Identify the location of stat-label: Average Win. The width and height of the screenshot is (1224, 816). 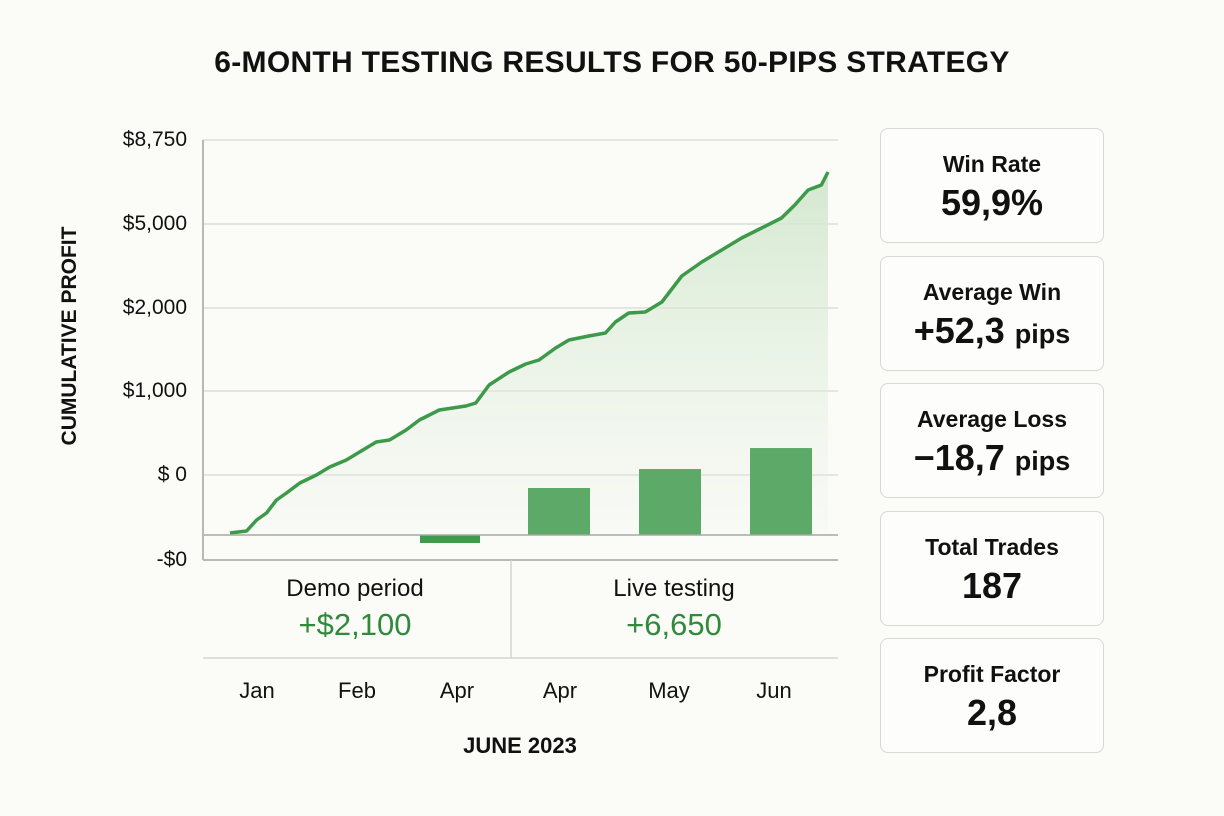
(992, 292).